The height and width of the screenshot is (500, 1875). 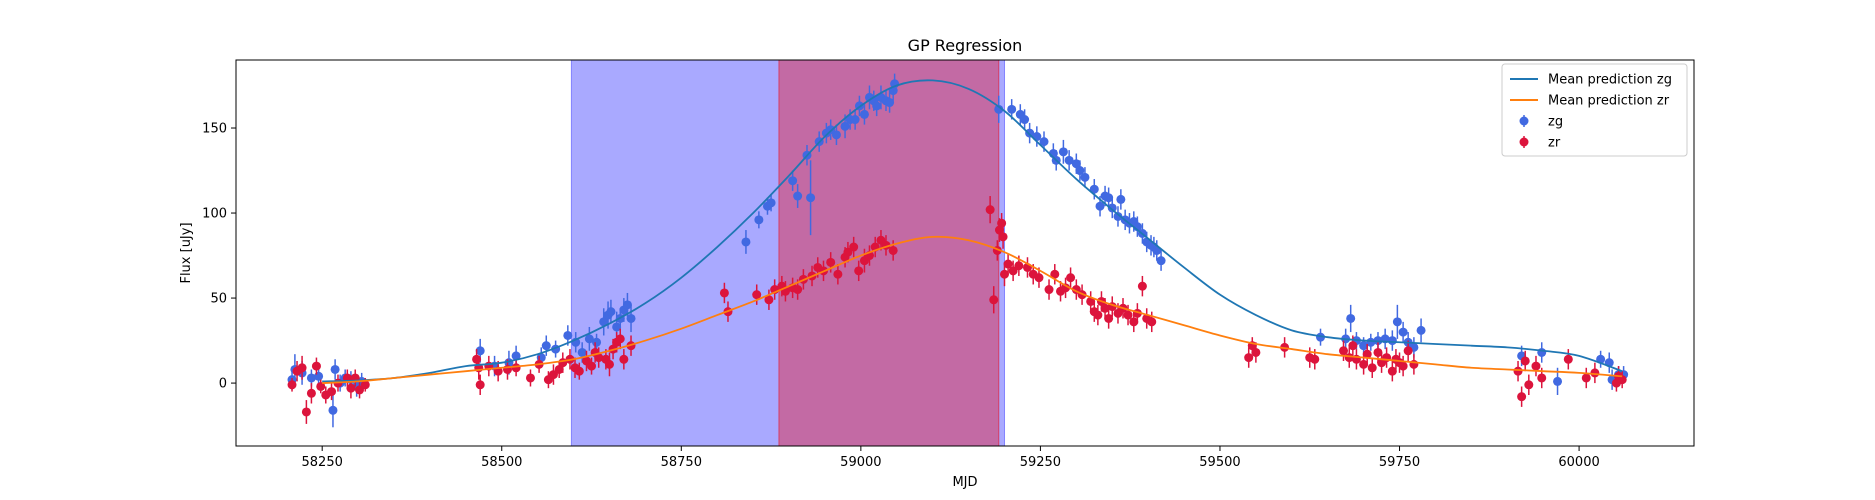 What do you see at coordinates (1399, 462) in the screenshot?
I see `x-tick-label: 59750` at bounding box center [1399, 462].